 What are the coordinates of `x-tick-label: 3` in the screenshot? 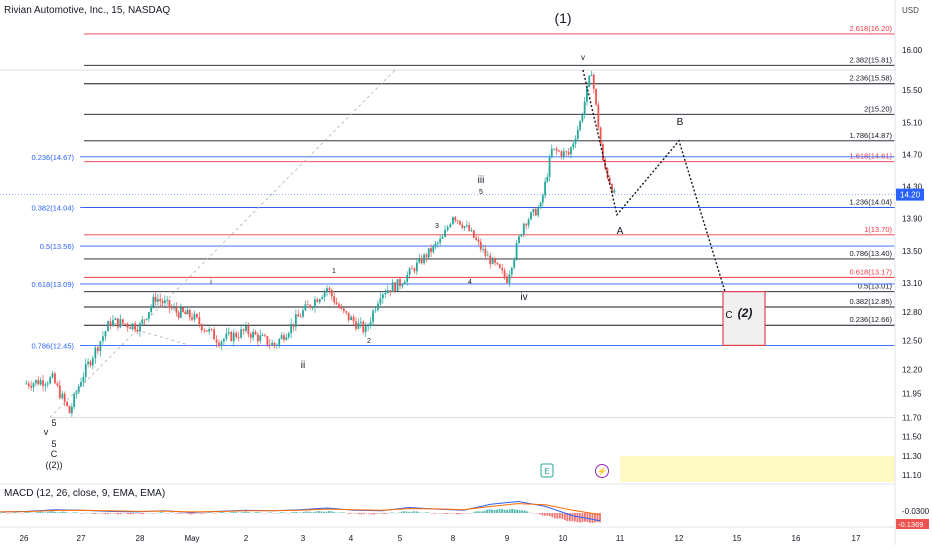 It's located at (303, 538).